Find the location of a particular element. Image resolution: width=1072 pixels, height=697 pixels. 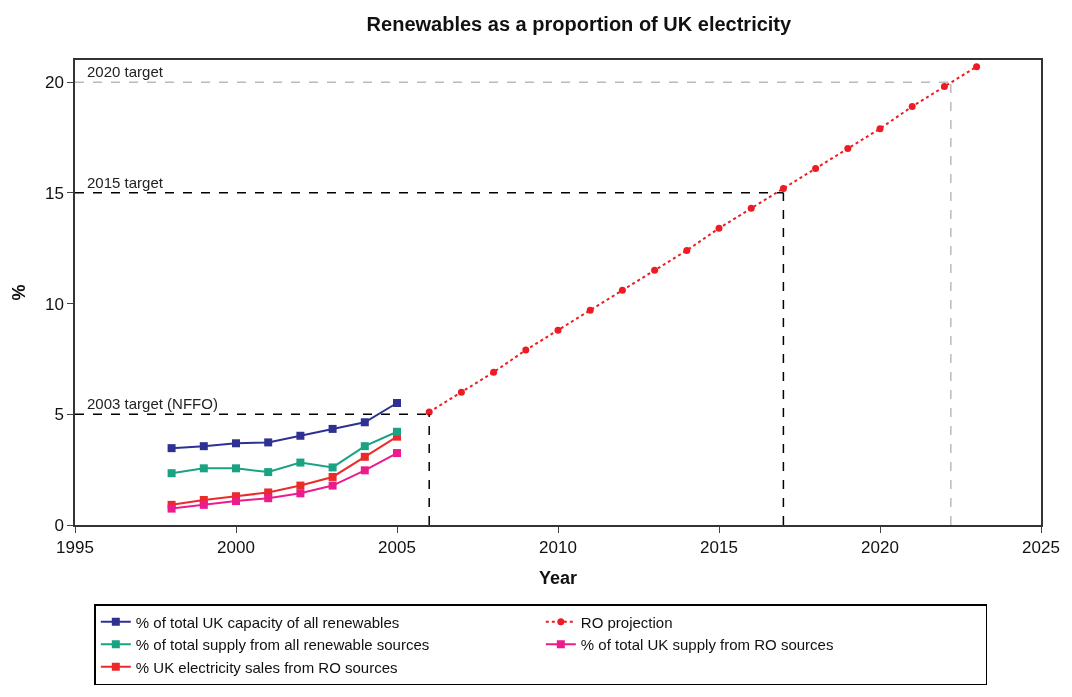

y-tick-label: 0 is located at coordinates (59, 525).